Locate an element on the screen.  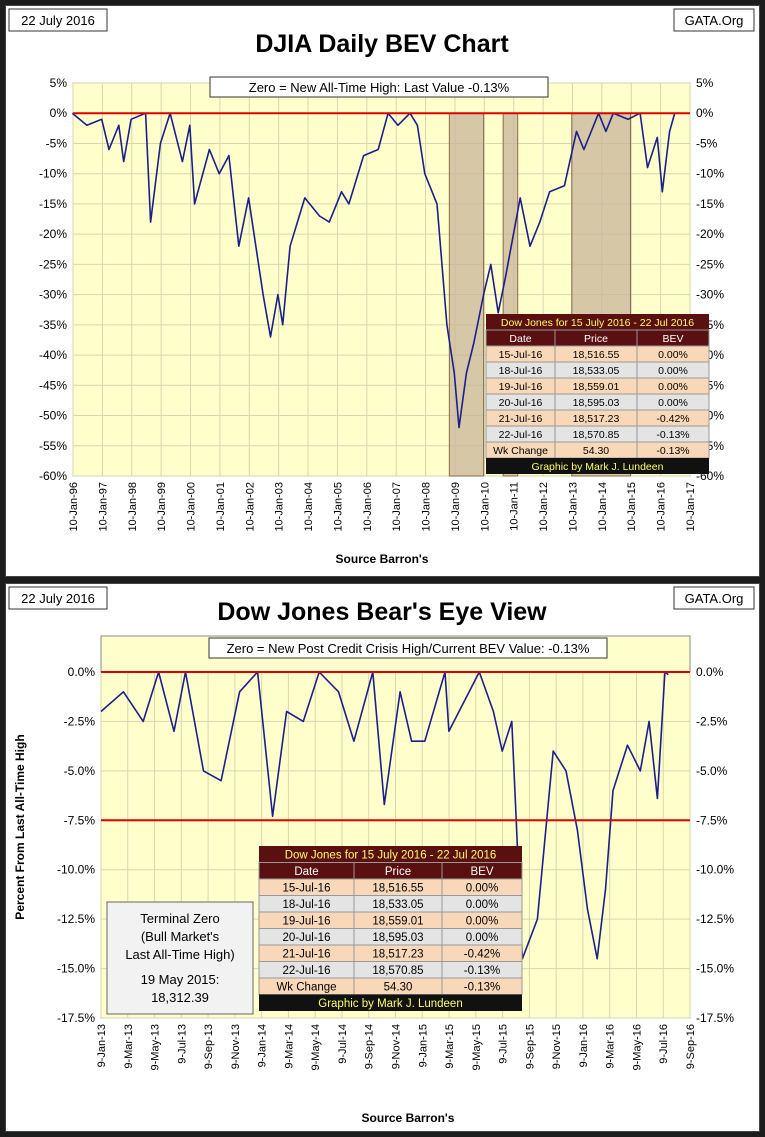
x-tick-label: 9-May-16 is located at coordinates (637, 1047).